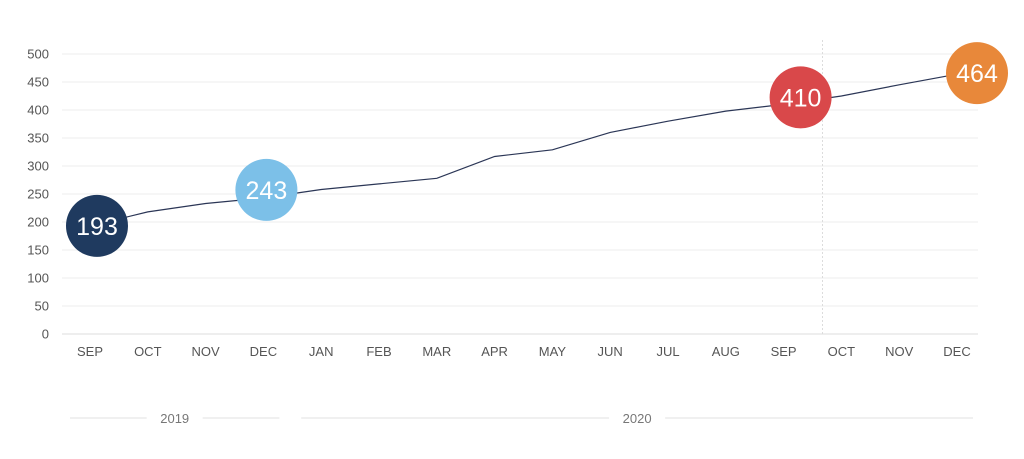 Image resolution: width=1024 pixels, height=459 pixels. I want to click on data-point-bubble: 410, so click(800, 97).